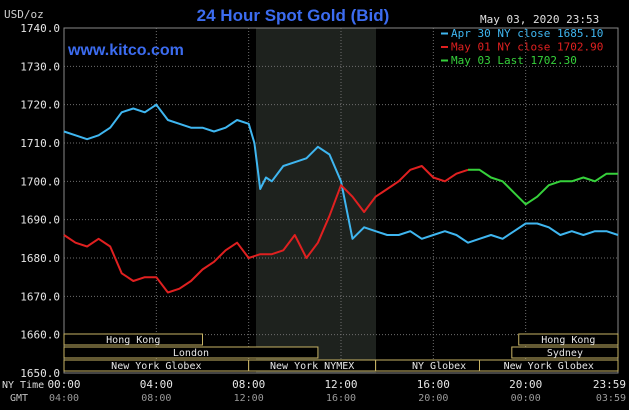  What do you see at coordinates (527, 33) in the screenshot?
I see `legend-entry: Apr 30 NY close 1685.10` at bounding box center [527, 33].